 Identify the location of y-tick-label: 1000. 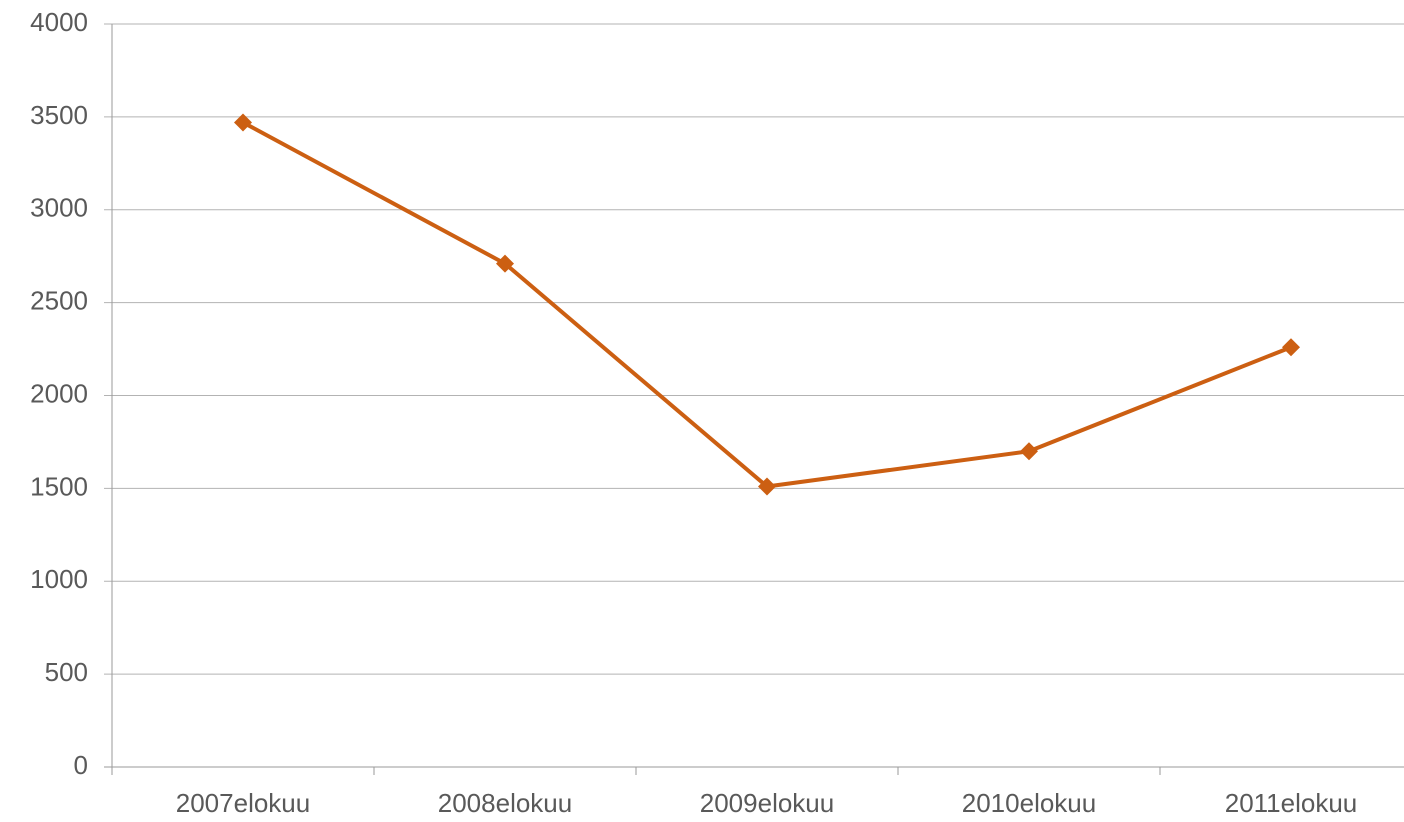
(59, 579).